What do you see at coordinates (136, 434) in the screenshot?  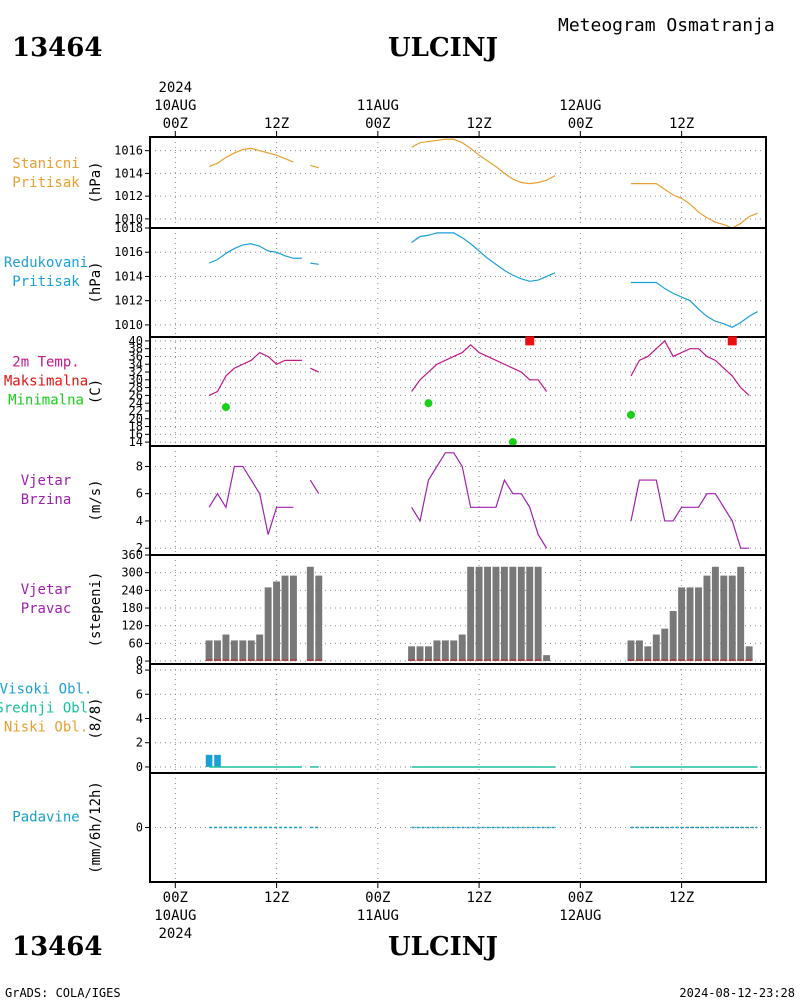 I see `y-tick-label: 16` at bounding box center [136, 434].